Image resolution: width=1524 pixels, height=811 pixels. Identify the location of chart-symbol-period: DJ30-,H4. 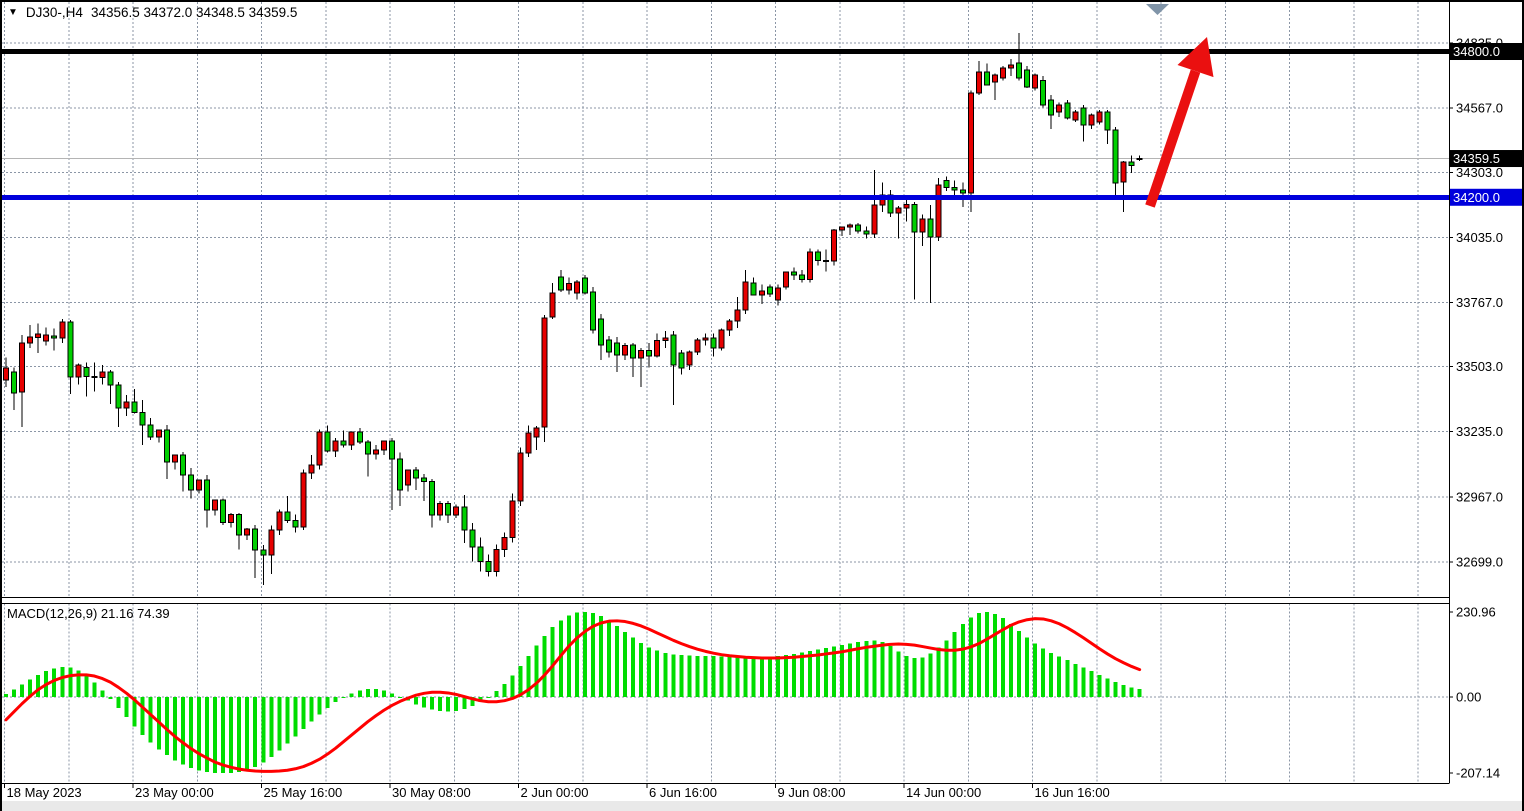
(54, 12).